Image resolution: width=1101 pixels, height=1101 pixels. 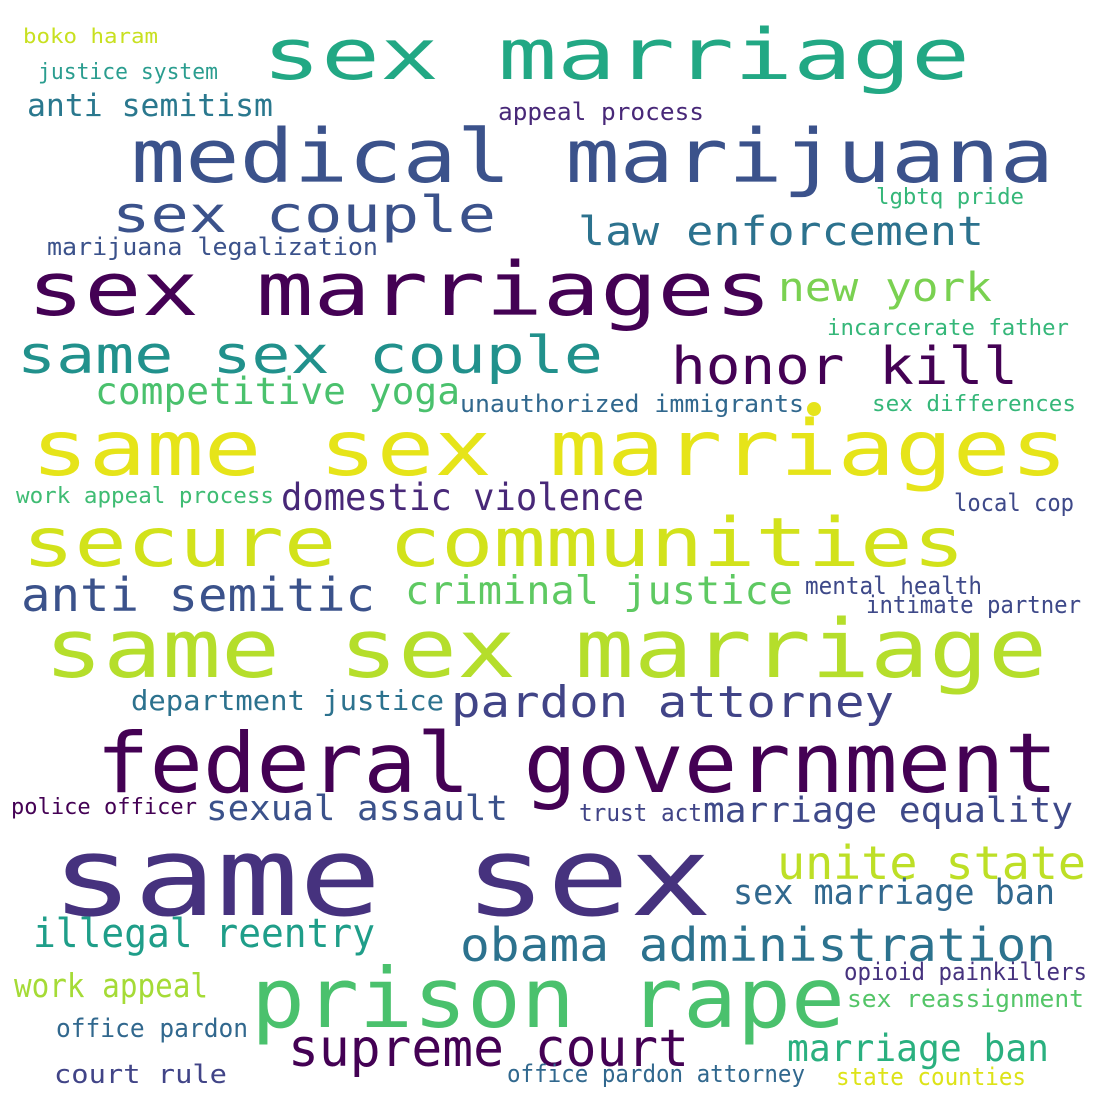 I want to click on word-law-enforcement: law enforcement, so click(x=781, y=232).